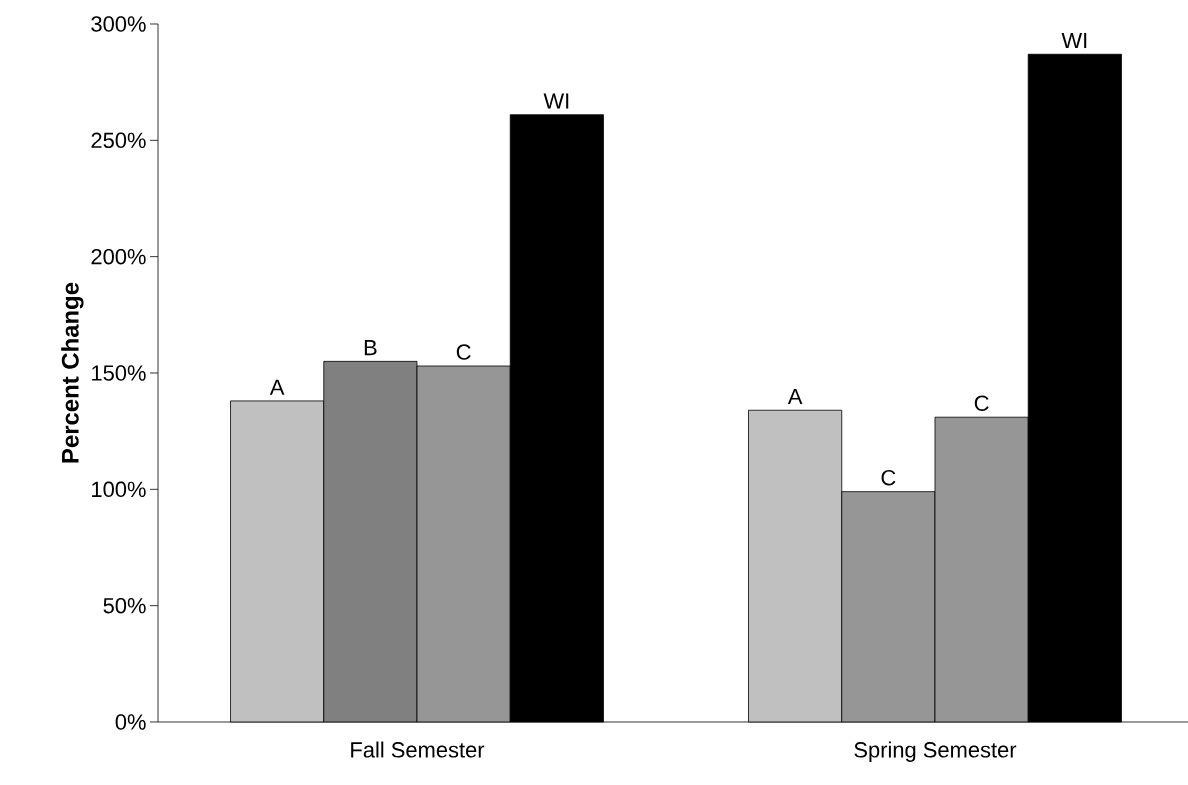 The height and width of the screenshot is (785, 1188). Describe the element at coordinates (124, 605) in the screenshot. I see `y-tick-label: 50%` at that location.